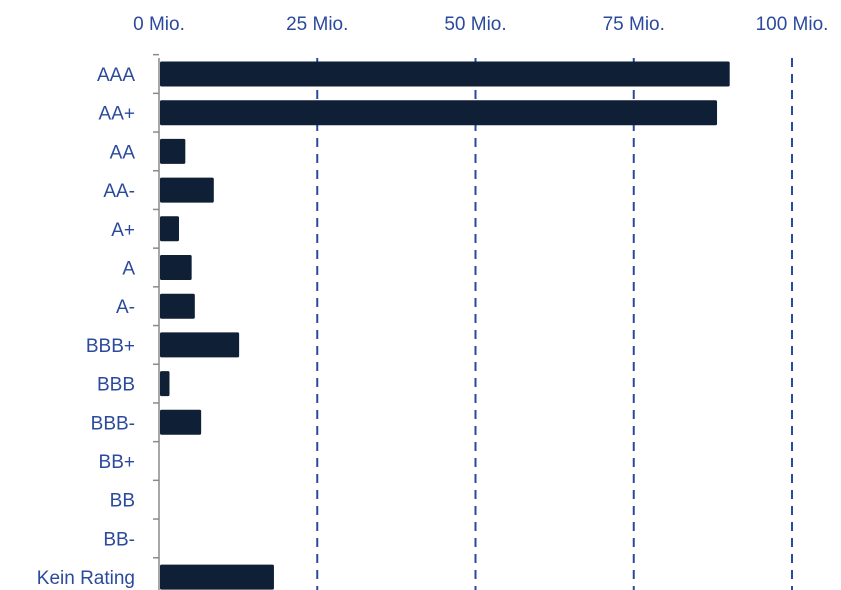  I want to click on x-tick-labels: 0 Mio. 25 Mio. 50 Mio. 75 Mio. 100 Mio., so click(480, 24).